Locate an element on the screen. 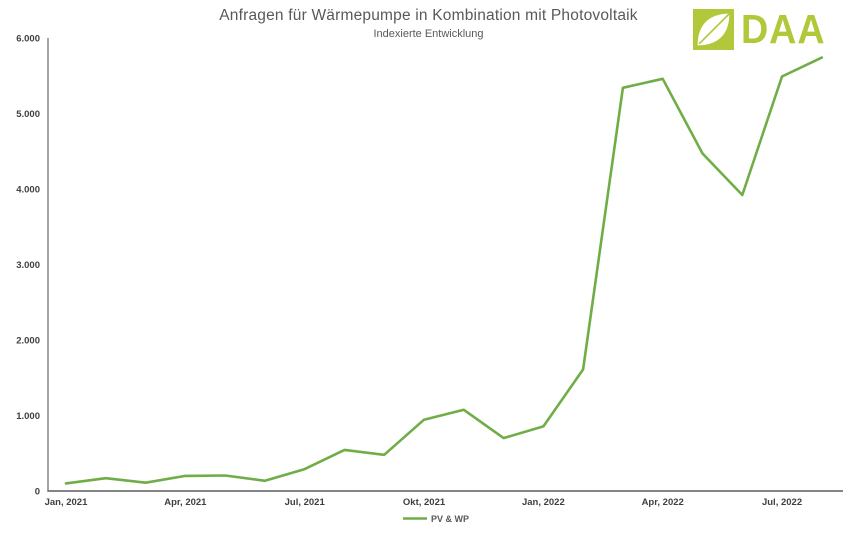 The height and width of the screenshot is (536, 857). x-tick-label: Jul, 2022 is located at coordinates (782, 502).